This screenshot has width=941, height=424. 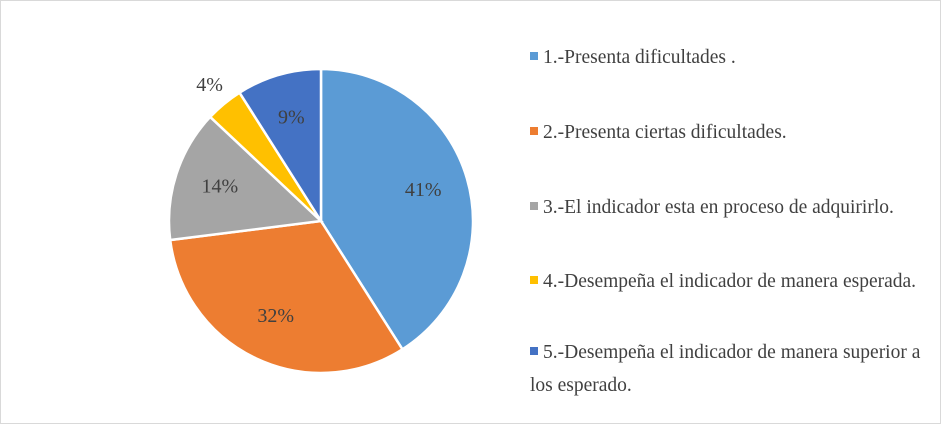 I want to click on data-label: 9%, so click(x=291, y=117).